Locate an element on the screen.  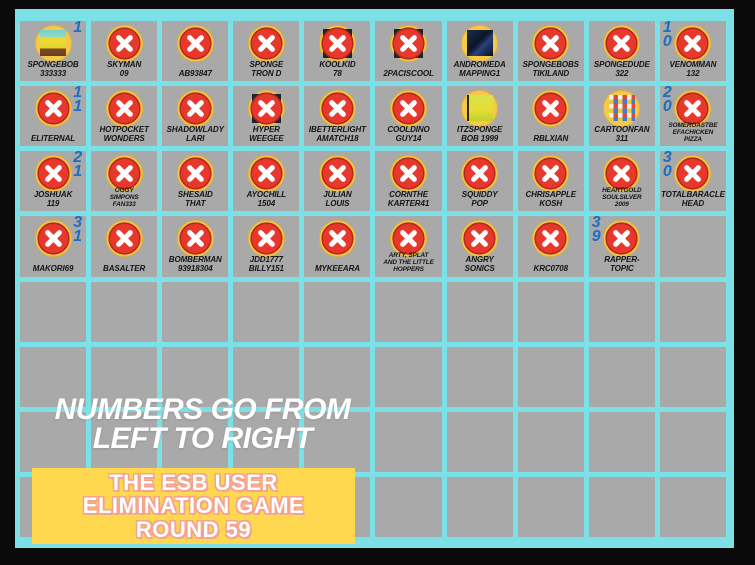
user-cell: TOTALBARACLE HEAD 3 0 is located at coordinates (692, 181).